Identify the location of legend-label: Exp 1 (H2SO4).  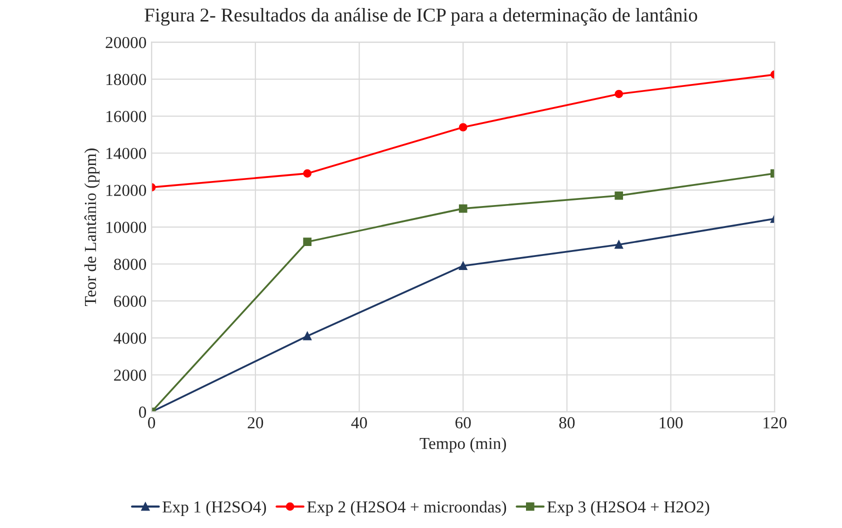
(214, 508).